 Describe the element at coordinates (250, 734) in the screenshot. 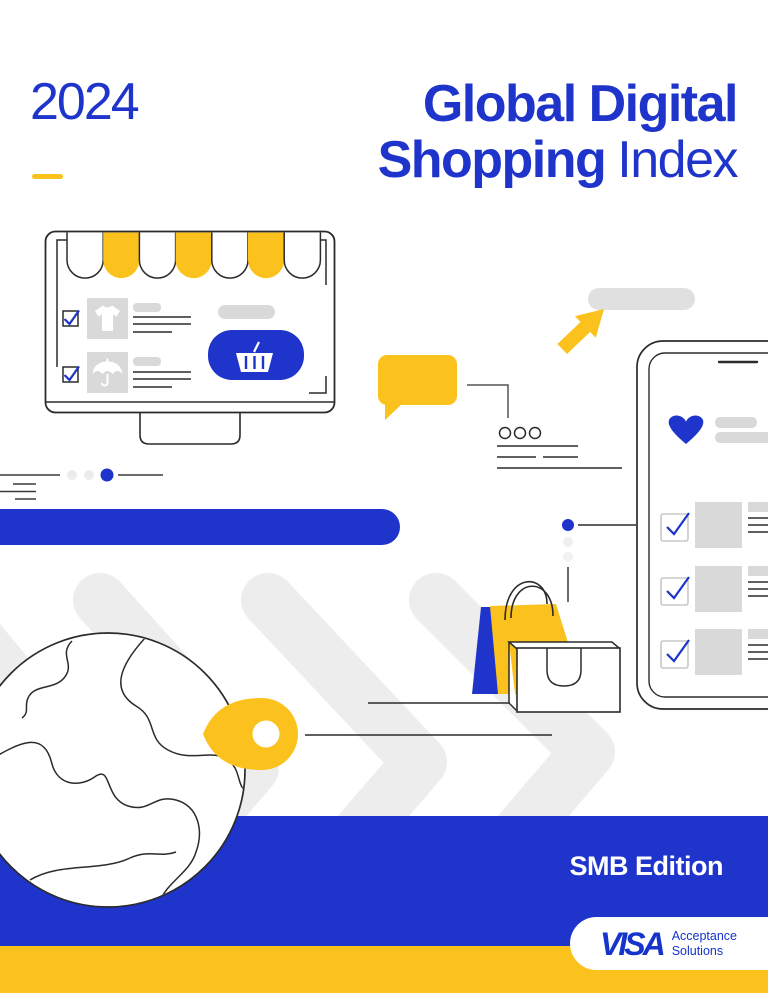

I see `location-pin-icon` at that location.